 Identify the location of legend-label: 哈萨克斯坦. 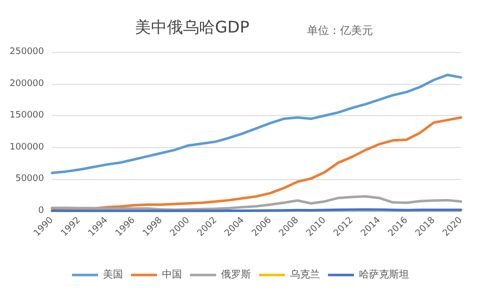
(384, 274).